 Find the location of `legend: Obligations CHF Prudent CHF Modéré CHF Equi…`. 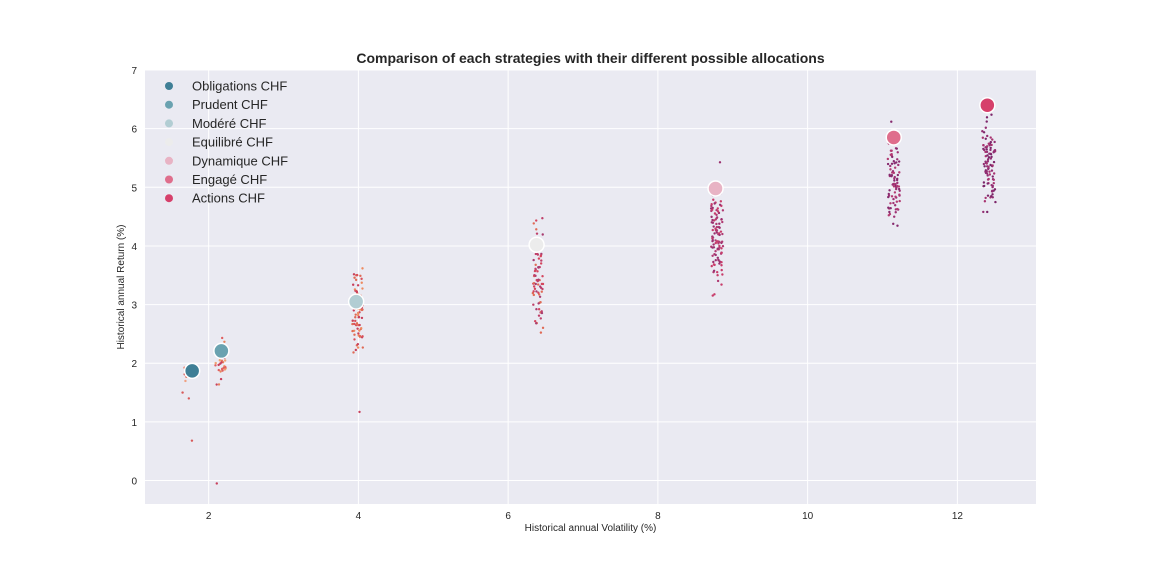

legend: Obligations CHF Prudent CHF Modéré CHF Equi… is located at coordinates (226, 142).